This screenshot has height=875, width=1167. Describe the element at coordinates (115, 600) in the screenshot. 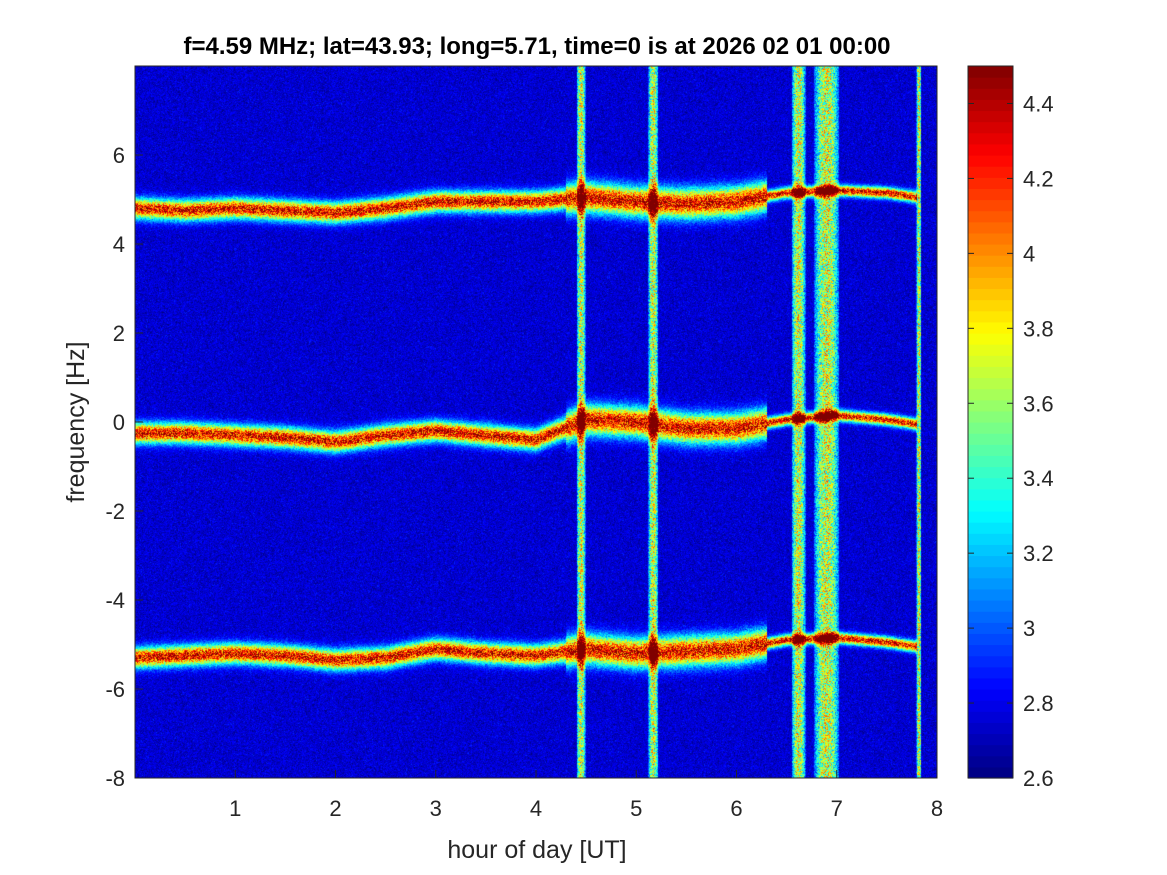

I see `y-tick-label: -4` at that location.